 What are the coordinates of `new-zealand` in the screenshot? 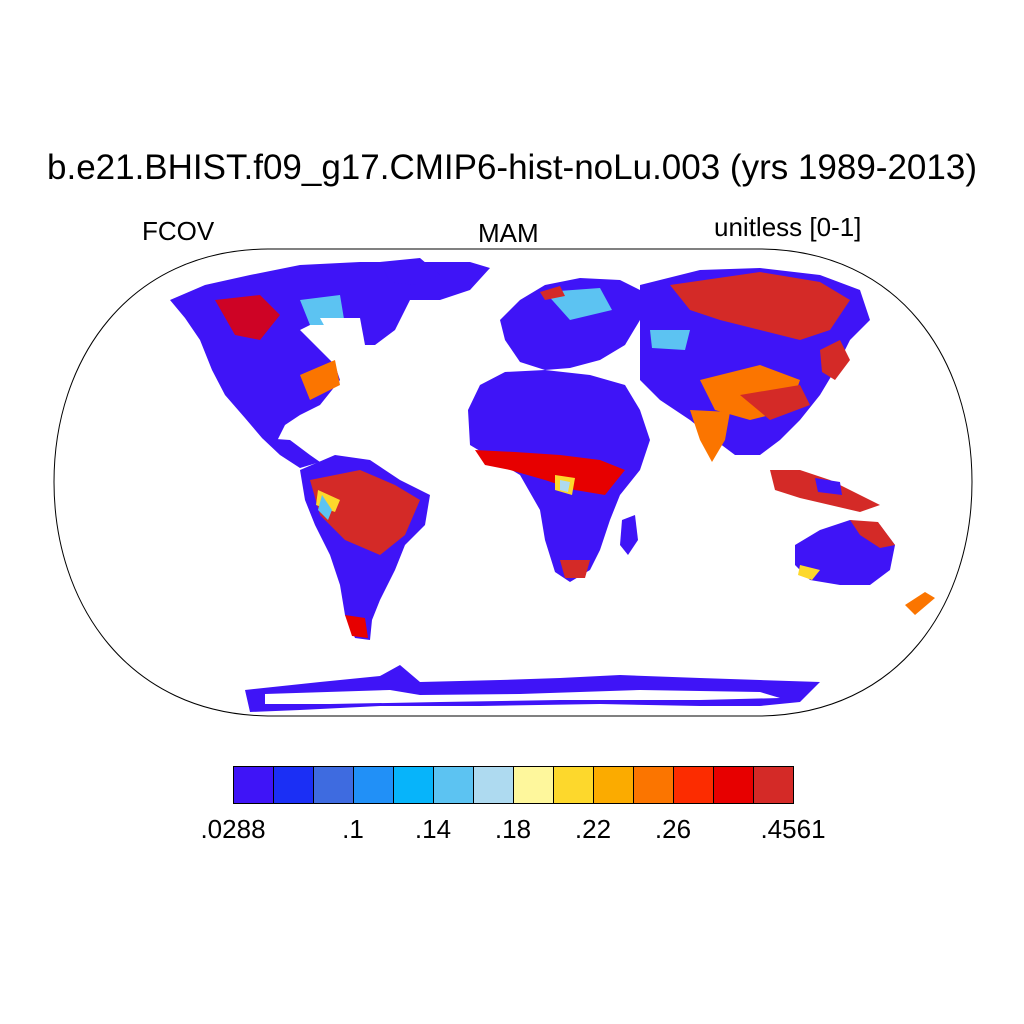 It's located at (920, 603).